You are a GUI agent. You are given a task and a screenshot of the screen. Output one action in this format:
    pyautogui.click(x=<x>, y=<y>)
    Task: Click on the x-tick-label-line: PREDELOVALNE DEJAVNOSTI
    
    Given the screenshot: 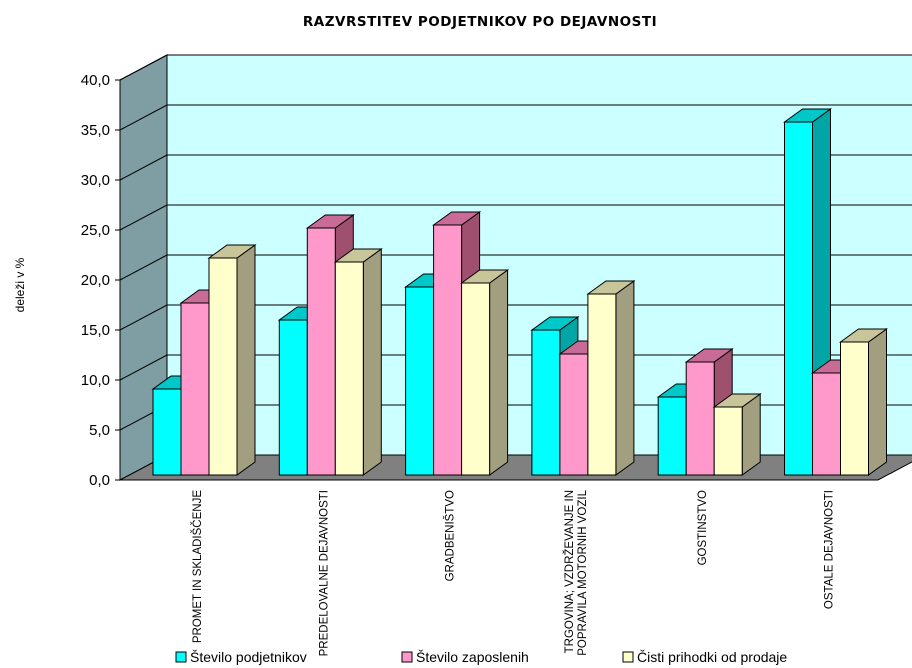 What is the action you would take?
    pyautogui.click(x=324, y=573)
    